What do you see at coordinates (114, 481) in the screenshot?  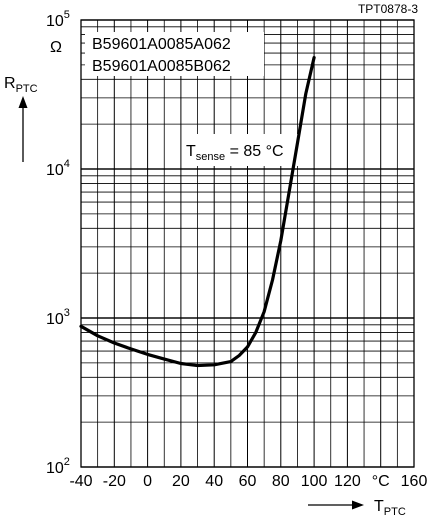 I see `x-tick-label: -20` at bounding box center [114, 481].